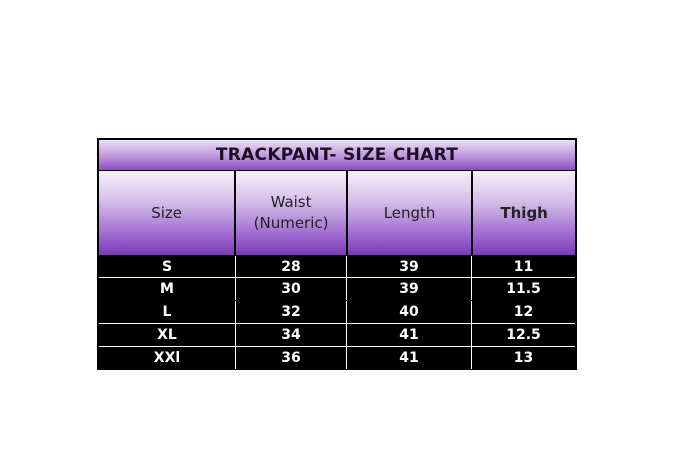  Describe the element at coordinates (291, 335) in the screenshot. I see `table-cell: 34` at that location.